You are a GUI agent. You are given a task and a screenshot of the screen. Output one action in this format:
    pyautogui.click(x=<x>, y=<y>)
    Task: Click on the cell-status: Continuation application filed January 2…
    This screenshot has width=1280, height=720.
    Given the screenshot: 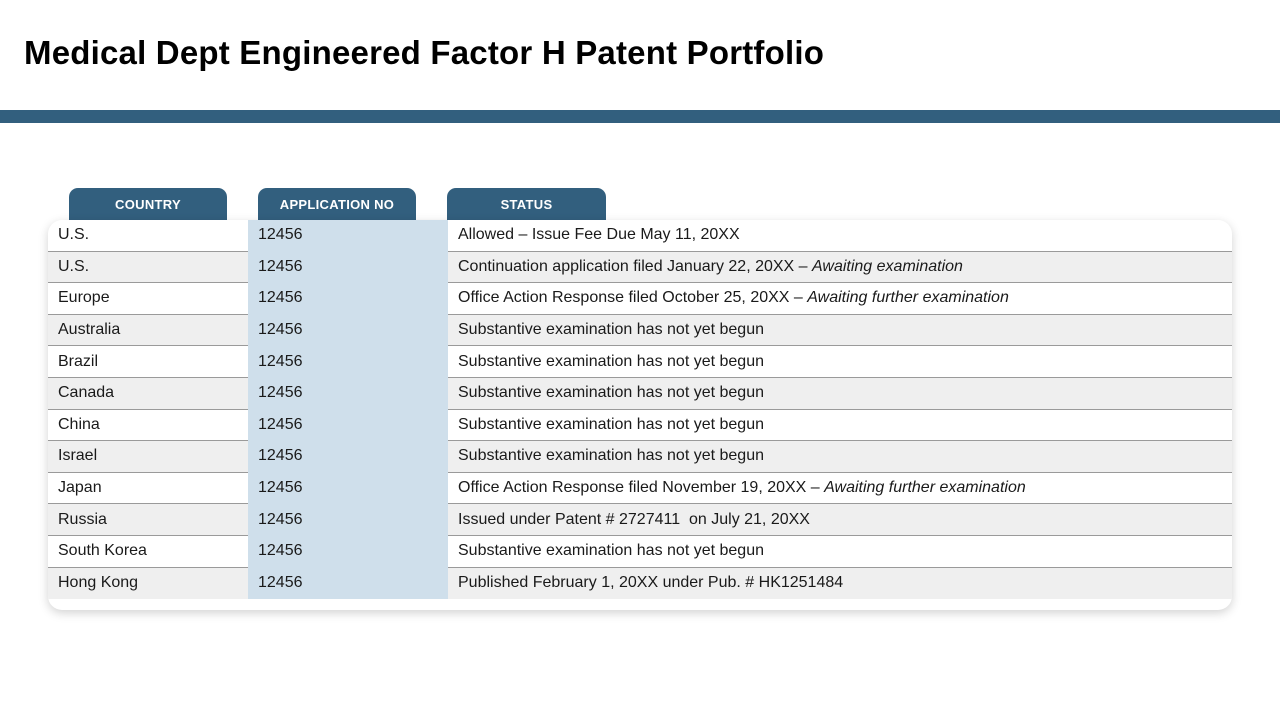 What is the action you would take?
    pyautogui.click(x=843, y=267)
    